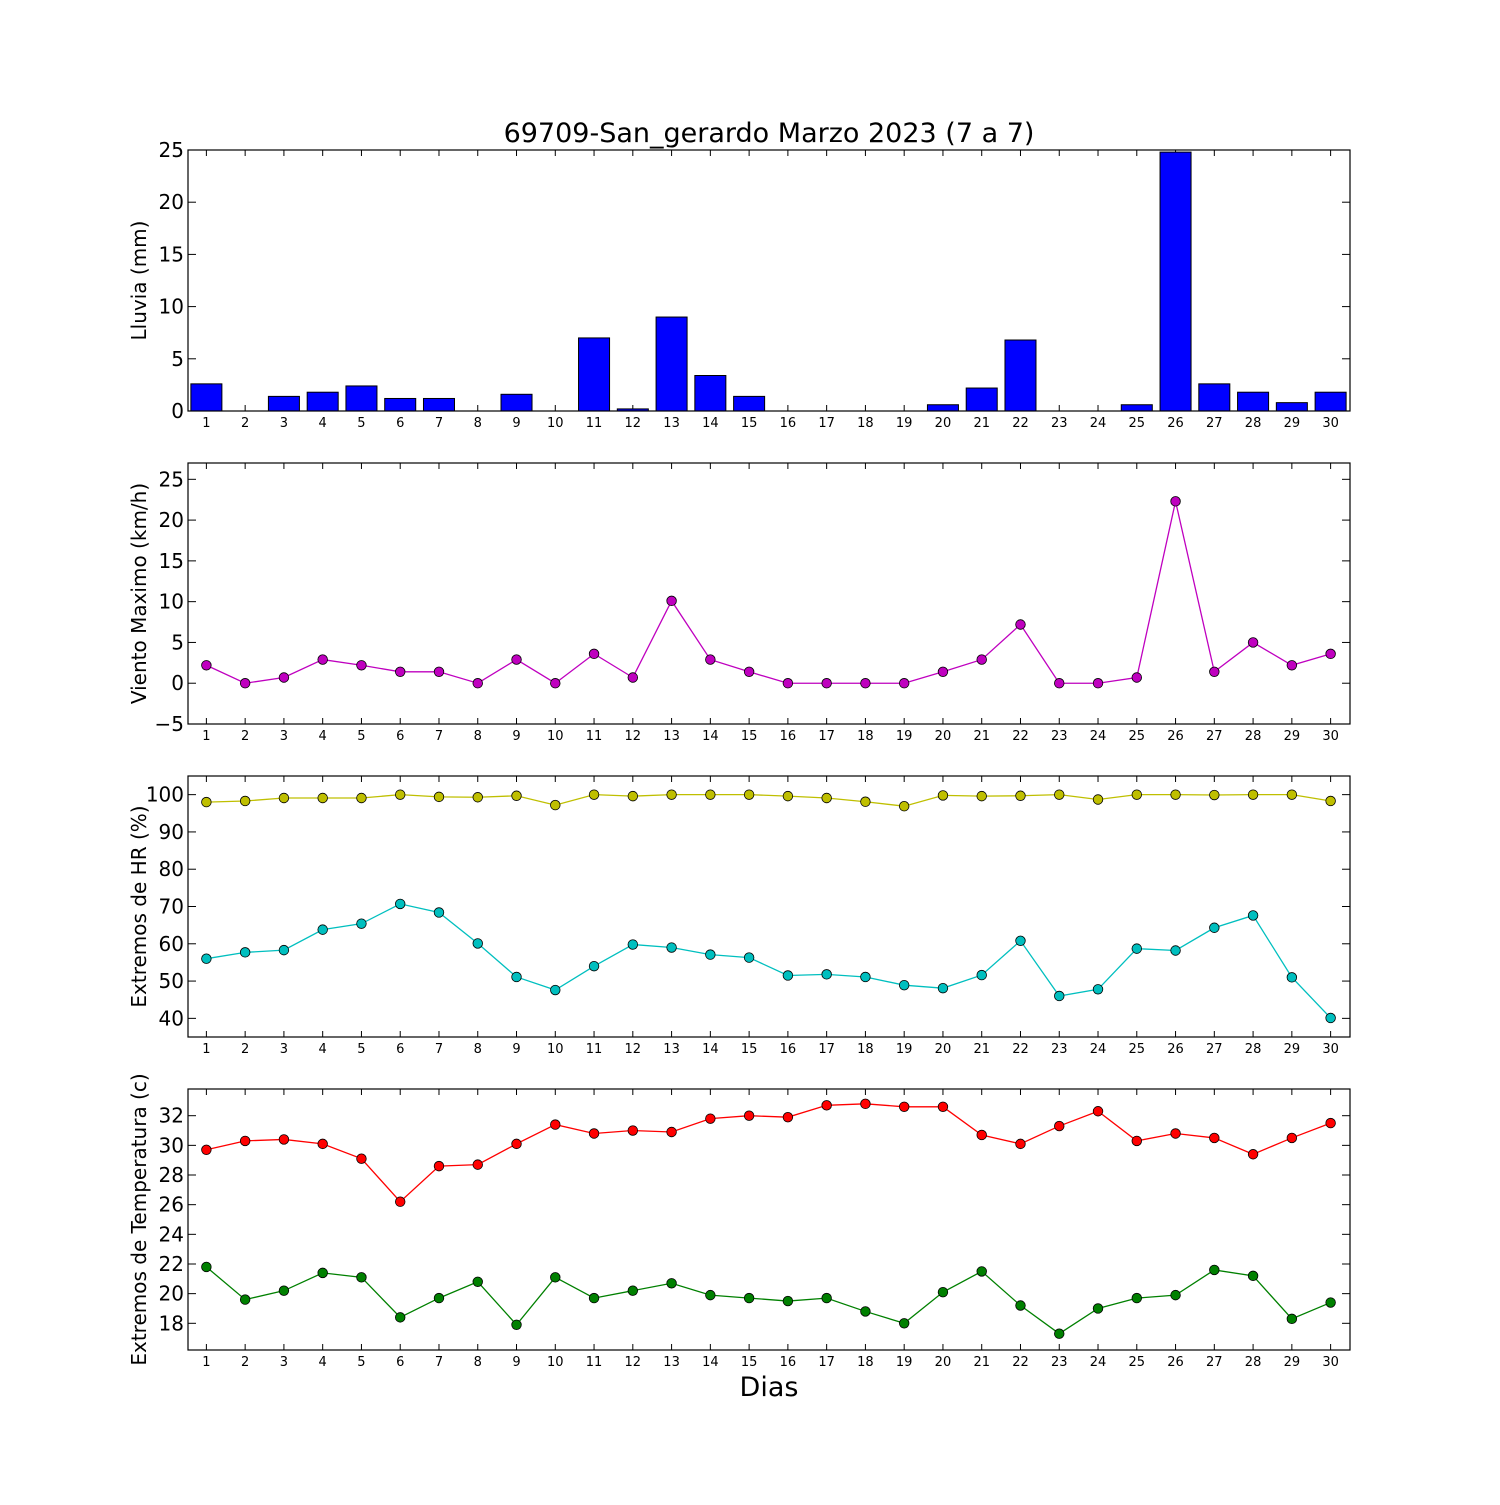 Image resolution: width=1500 pixels, height=1505 pixels. What do you see at coordinates (710, 423) in the screenshot?
I see `x-tick-label: 14` at bounding box center [710, 423].